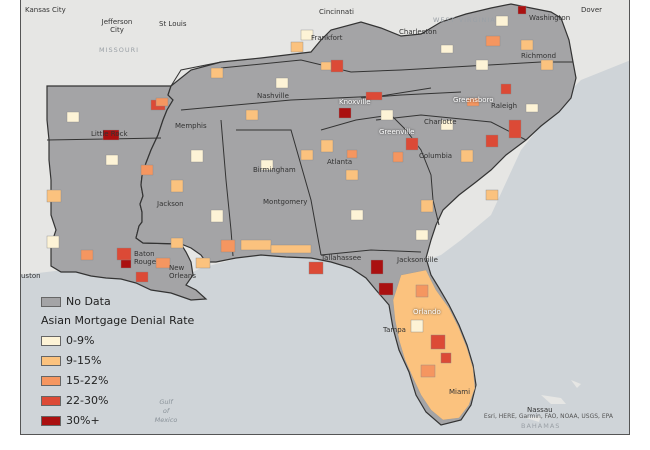 Image resolution: width=650 pixels, height=450 pixels. What do you see at coordinates (464, 20) in the screenshot?
I see `region-label-west-virginia: WEST VIRGINIA` at bounding box center [464, 20].